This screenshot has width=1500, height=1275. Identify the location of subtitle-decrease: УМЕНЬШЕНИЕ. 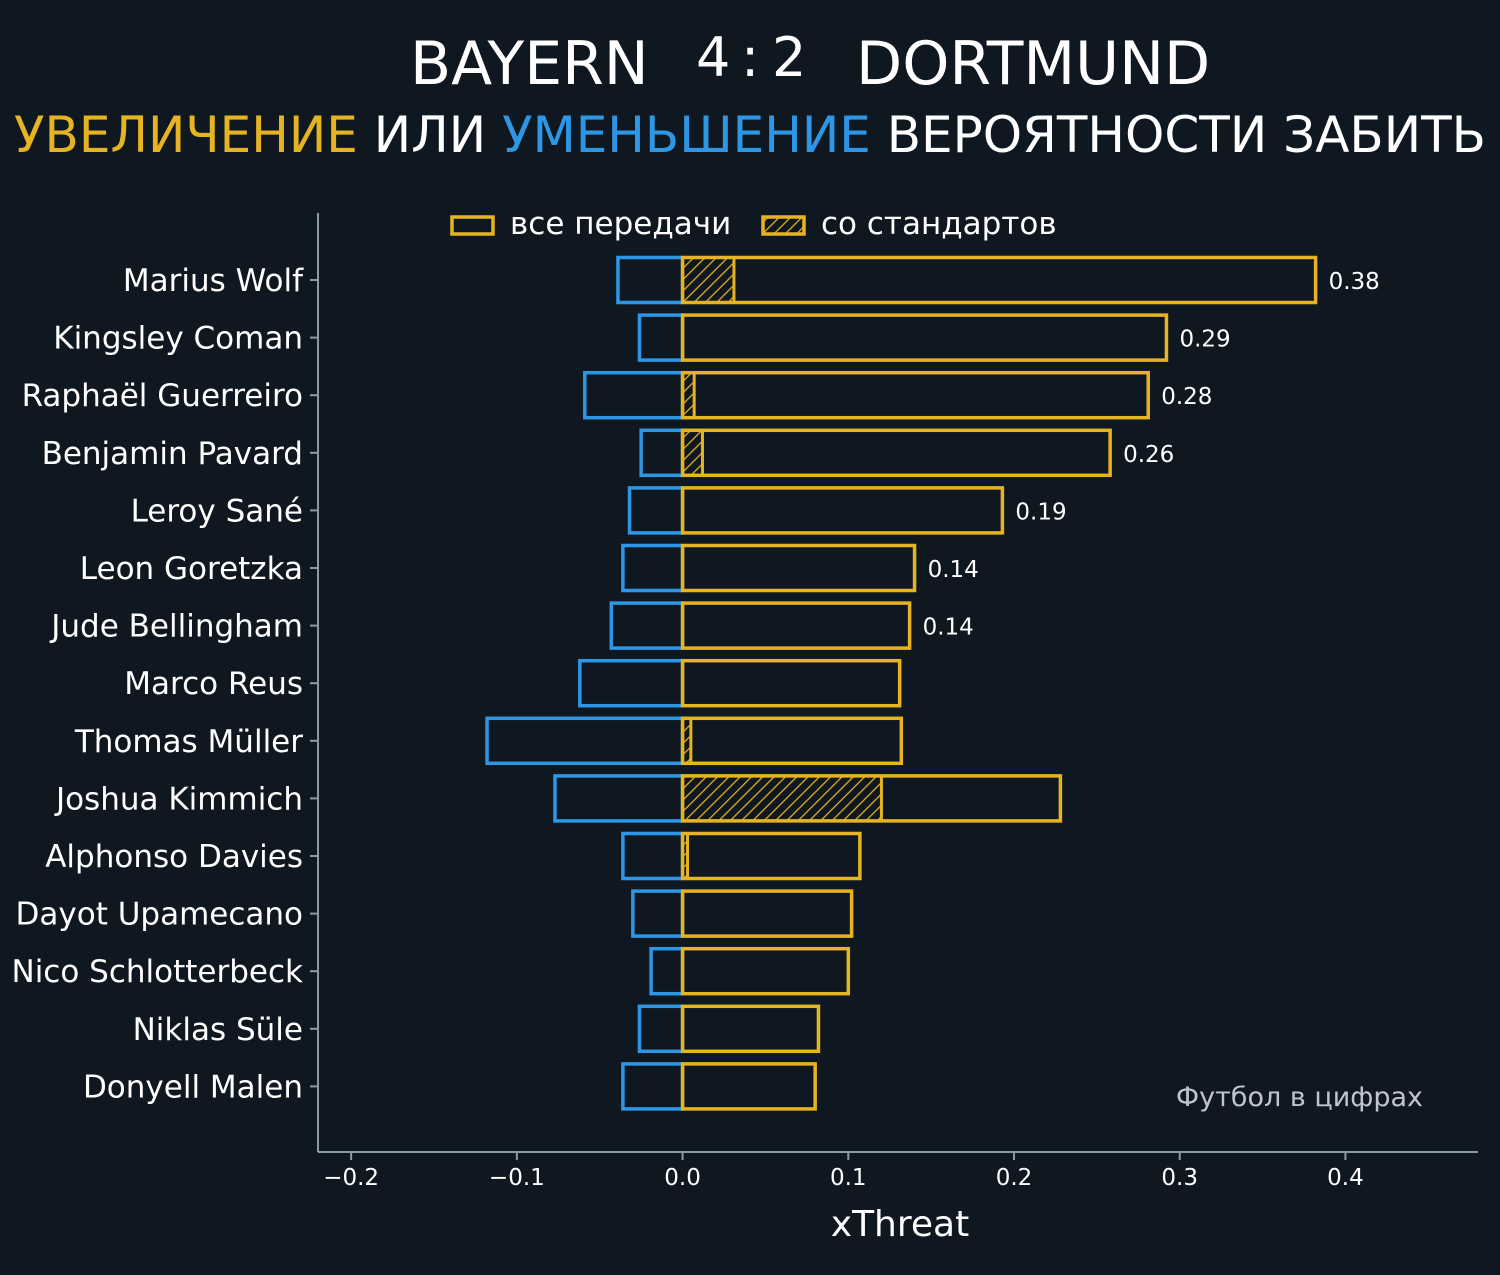
(686, 135).